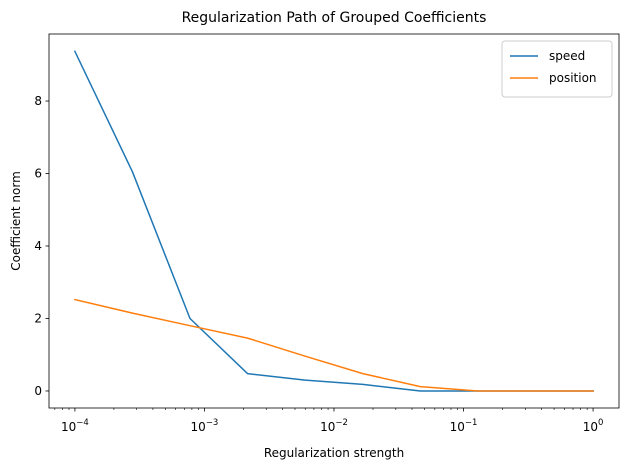 This screenshot has height=470, width=630. What do you see at coordinates (464, 426) in the screenshot?
I see `x-tick-label: 10⁻¹` at bounding box center [464, 426].